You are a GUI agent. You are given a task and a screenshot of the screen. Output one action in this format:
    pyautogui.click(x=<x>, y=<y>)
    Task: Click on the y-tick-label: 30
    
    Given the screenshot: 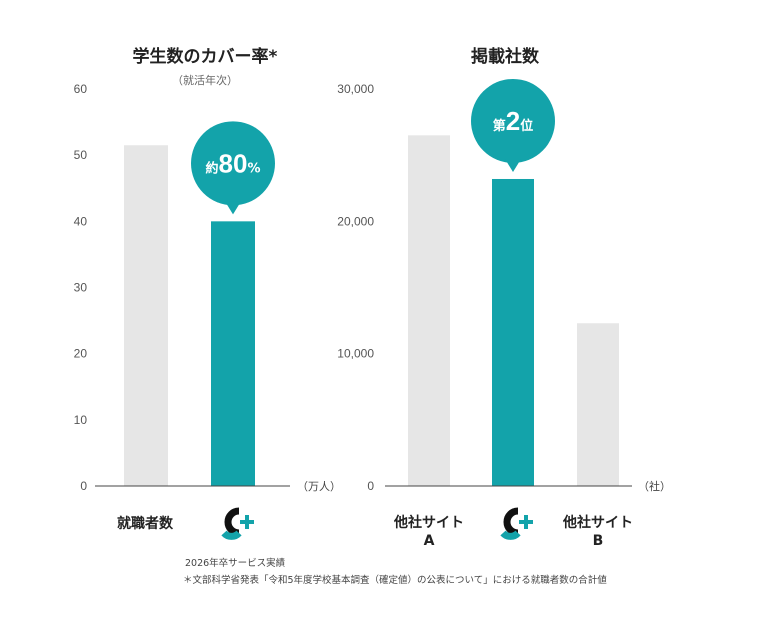 What is the action you would take?
    pyautogui.click(x=81, y=288)
    